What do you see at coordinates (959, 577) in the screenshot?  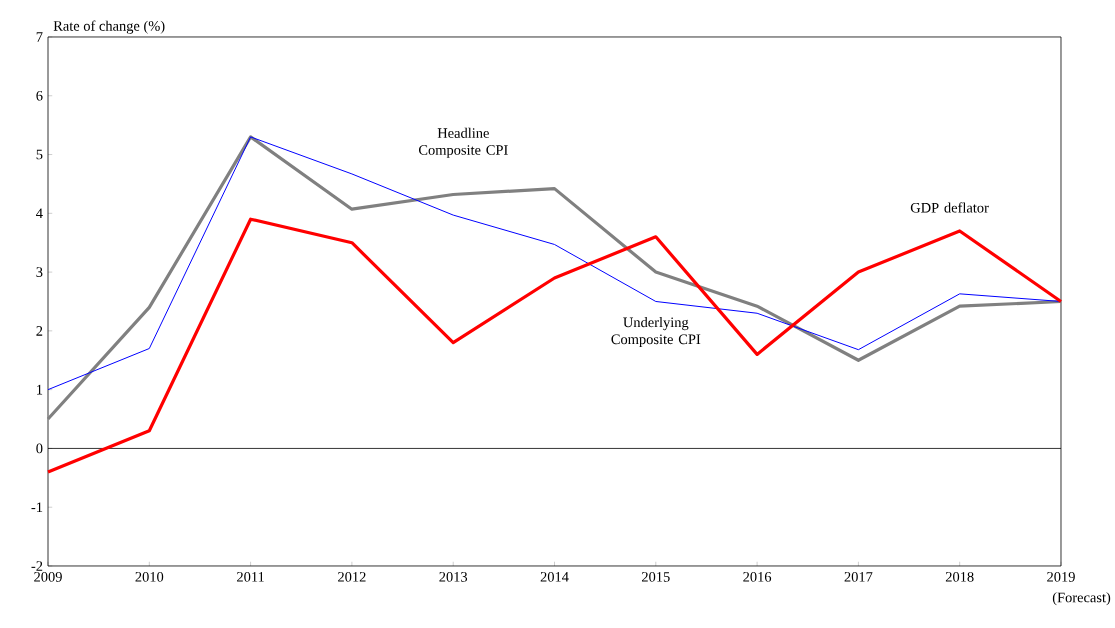 I see `x-tick-label: 2018` at bounding box center [959, 577].